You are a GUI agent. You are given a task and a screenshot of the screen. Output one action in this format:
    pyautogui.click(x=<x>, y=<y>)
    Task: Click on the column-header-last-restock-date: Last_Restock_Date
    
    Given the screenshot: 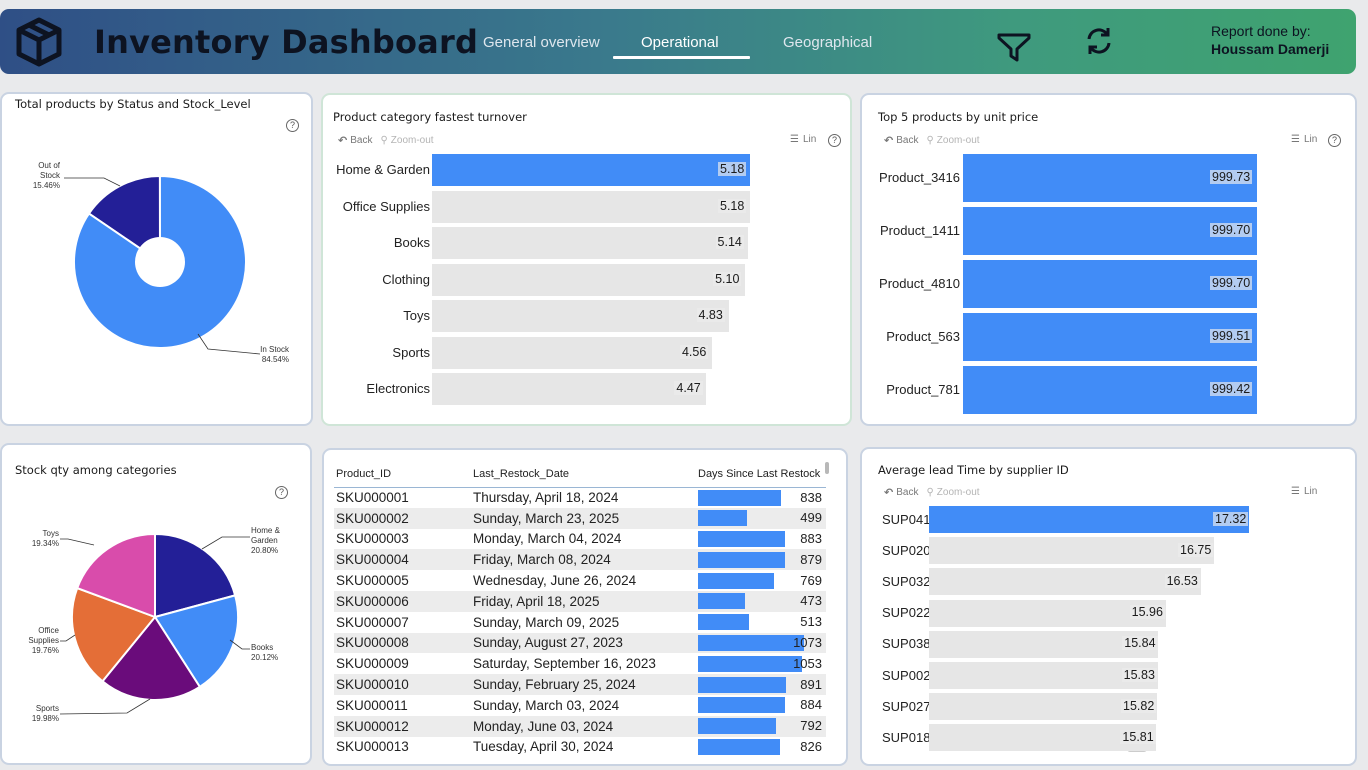 What is the action you would take?
    pyautogui.click(x=583, y=475)
    